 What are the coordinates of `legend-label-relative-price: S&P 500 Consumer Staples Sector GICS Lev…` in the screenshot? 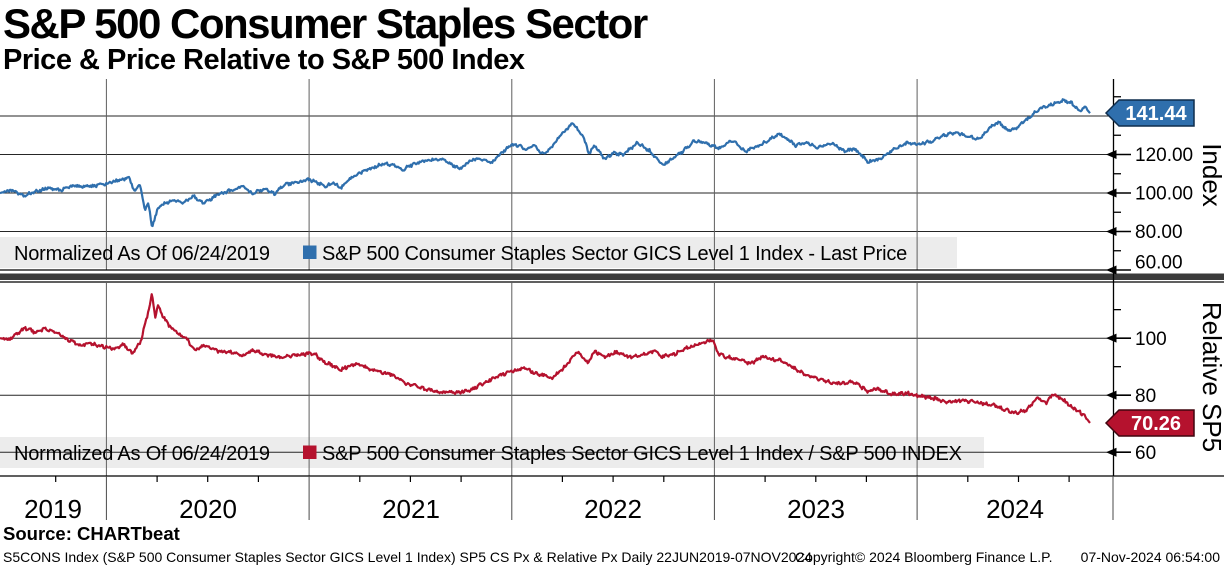 It's located at (642, 454).